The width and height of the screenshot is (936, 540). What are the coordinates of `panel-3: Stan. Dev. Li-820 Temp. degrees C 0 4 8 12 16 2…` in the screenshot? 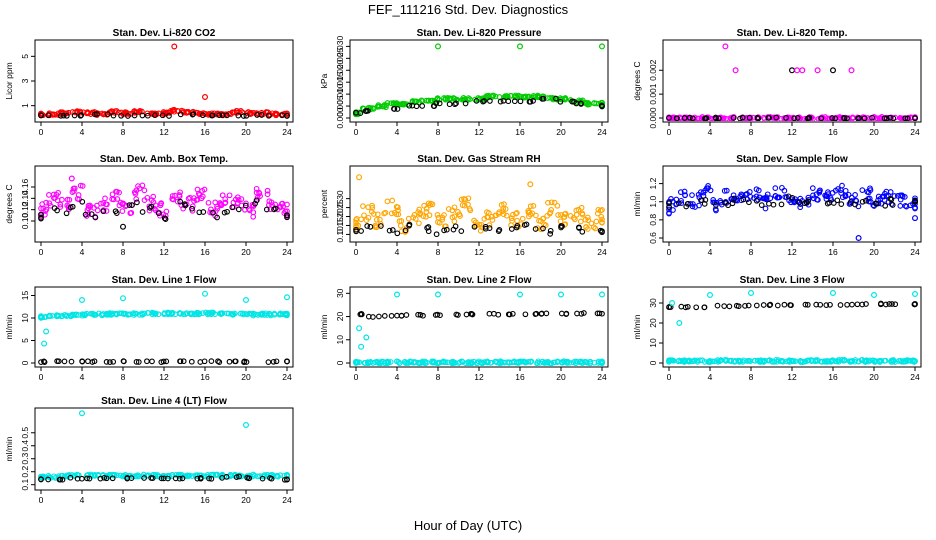 It's located at (777, 82).